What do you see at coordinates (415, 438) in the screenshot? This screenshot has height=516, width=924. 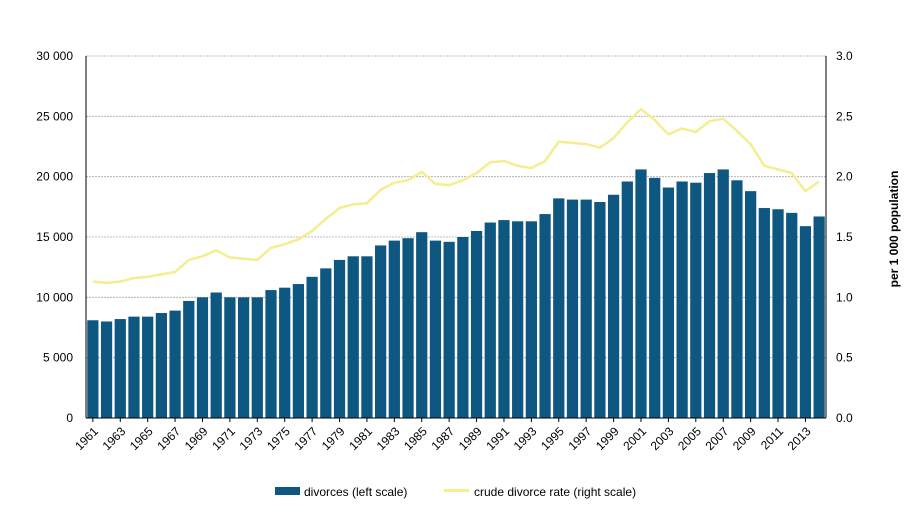 I see `x-tick-label: 1985` at bounding box center [415, 438].